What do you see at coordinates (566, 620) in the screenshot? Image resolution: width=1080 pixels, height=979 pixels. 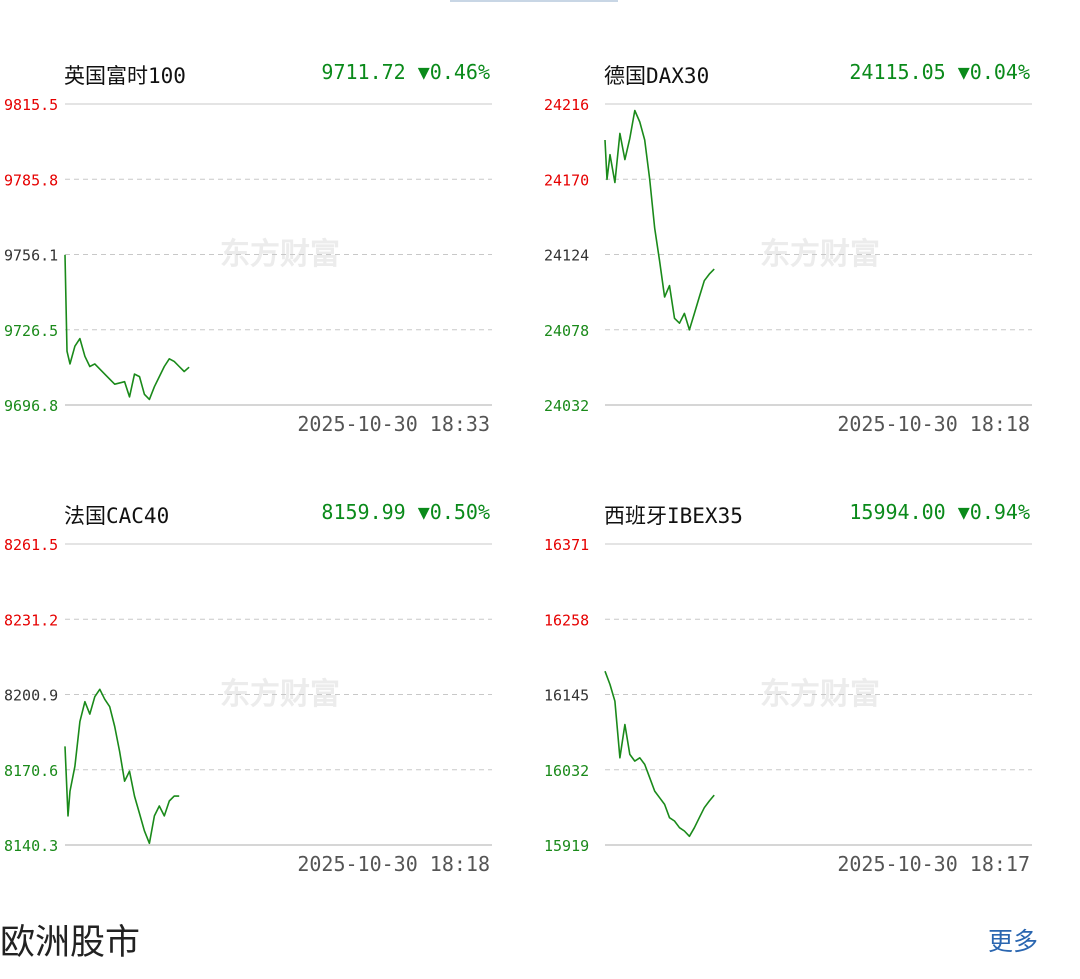 I see `y-tick-label: 16258` at bounding box center [566, 620].